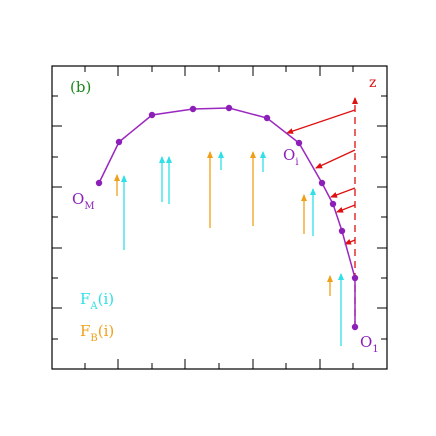 The width and height of the screenshot is (436, 436). What do you see at coordinates (291, 157) in the screenshot?
I see `label-oi: Oi` at bounding box center [291, 157].